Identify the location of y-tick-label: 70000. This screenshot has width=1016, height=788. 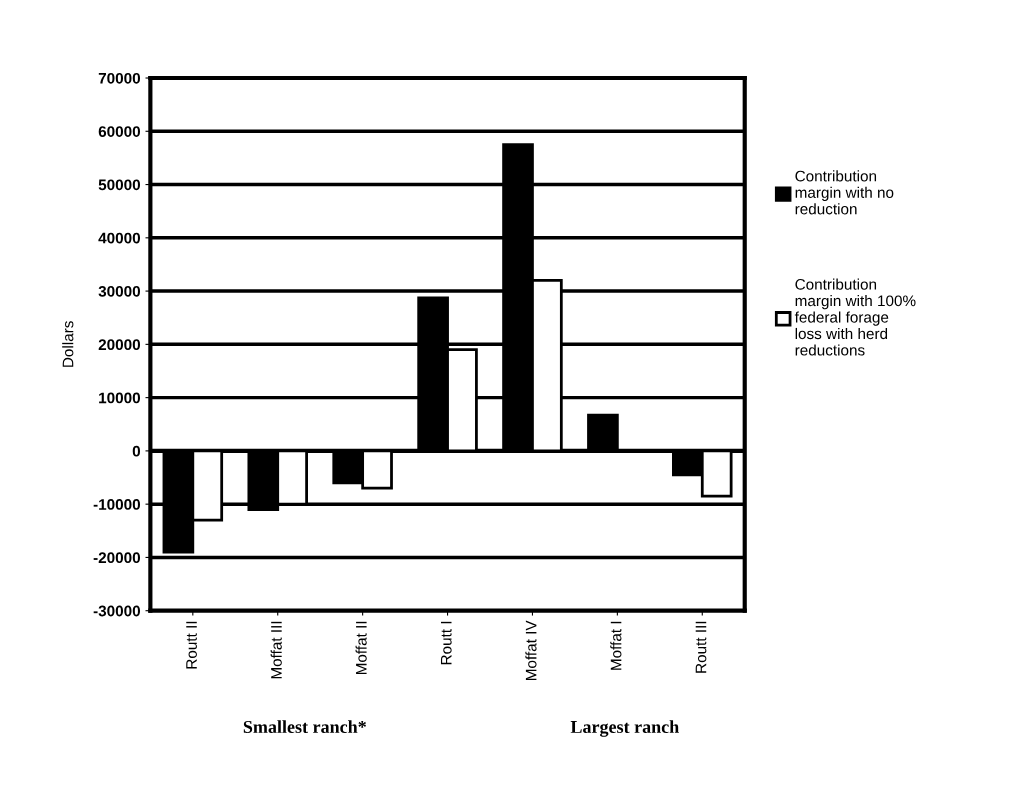
(119, 78).